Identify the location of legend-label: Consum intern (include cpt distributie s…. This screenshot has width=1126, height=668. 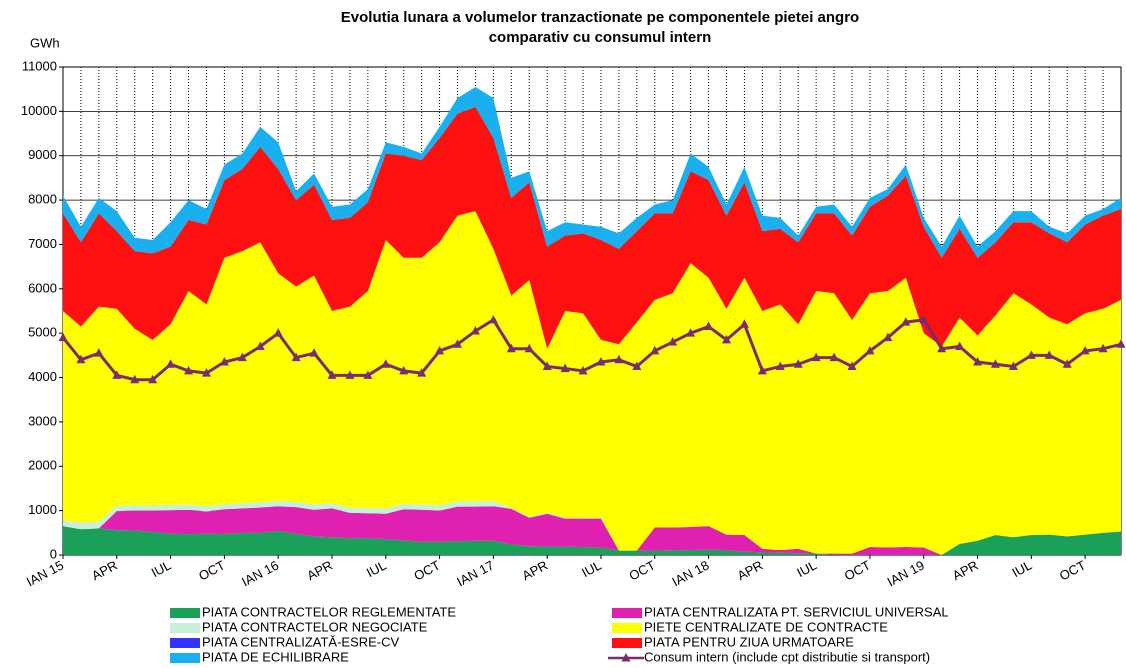
(787, 656).